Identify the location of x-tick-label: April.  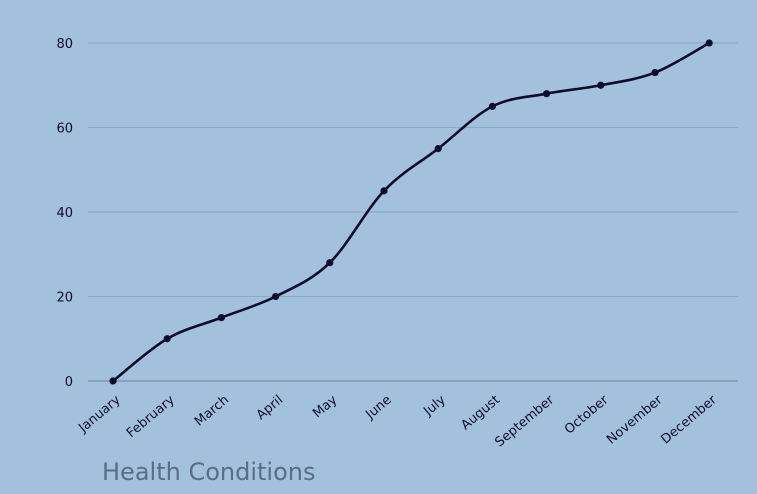
(270, 408).